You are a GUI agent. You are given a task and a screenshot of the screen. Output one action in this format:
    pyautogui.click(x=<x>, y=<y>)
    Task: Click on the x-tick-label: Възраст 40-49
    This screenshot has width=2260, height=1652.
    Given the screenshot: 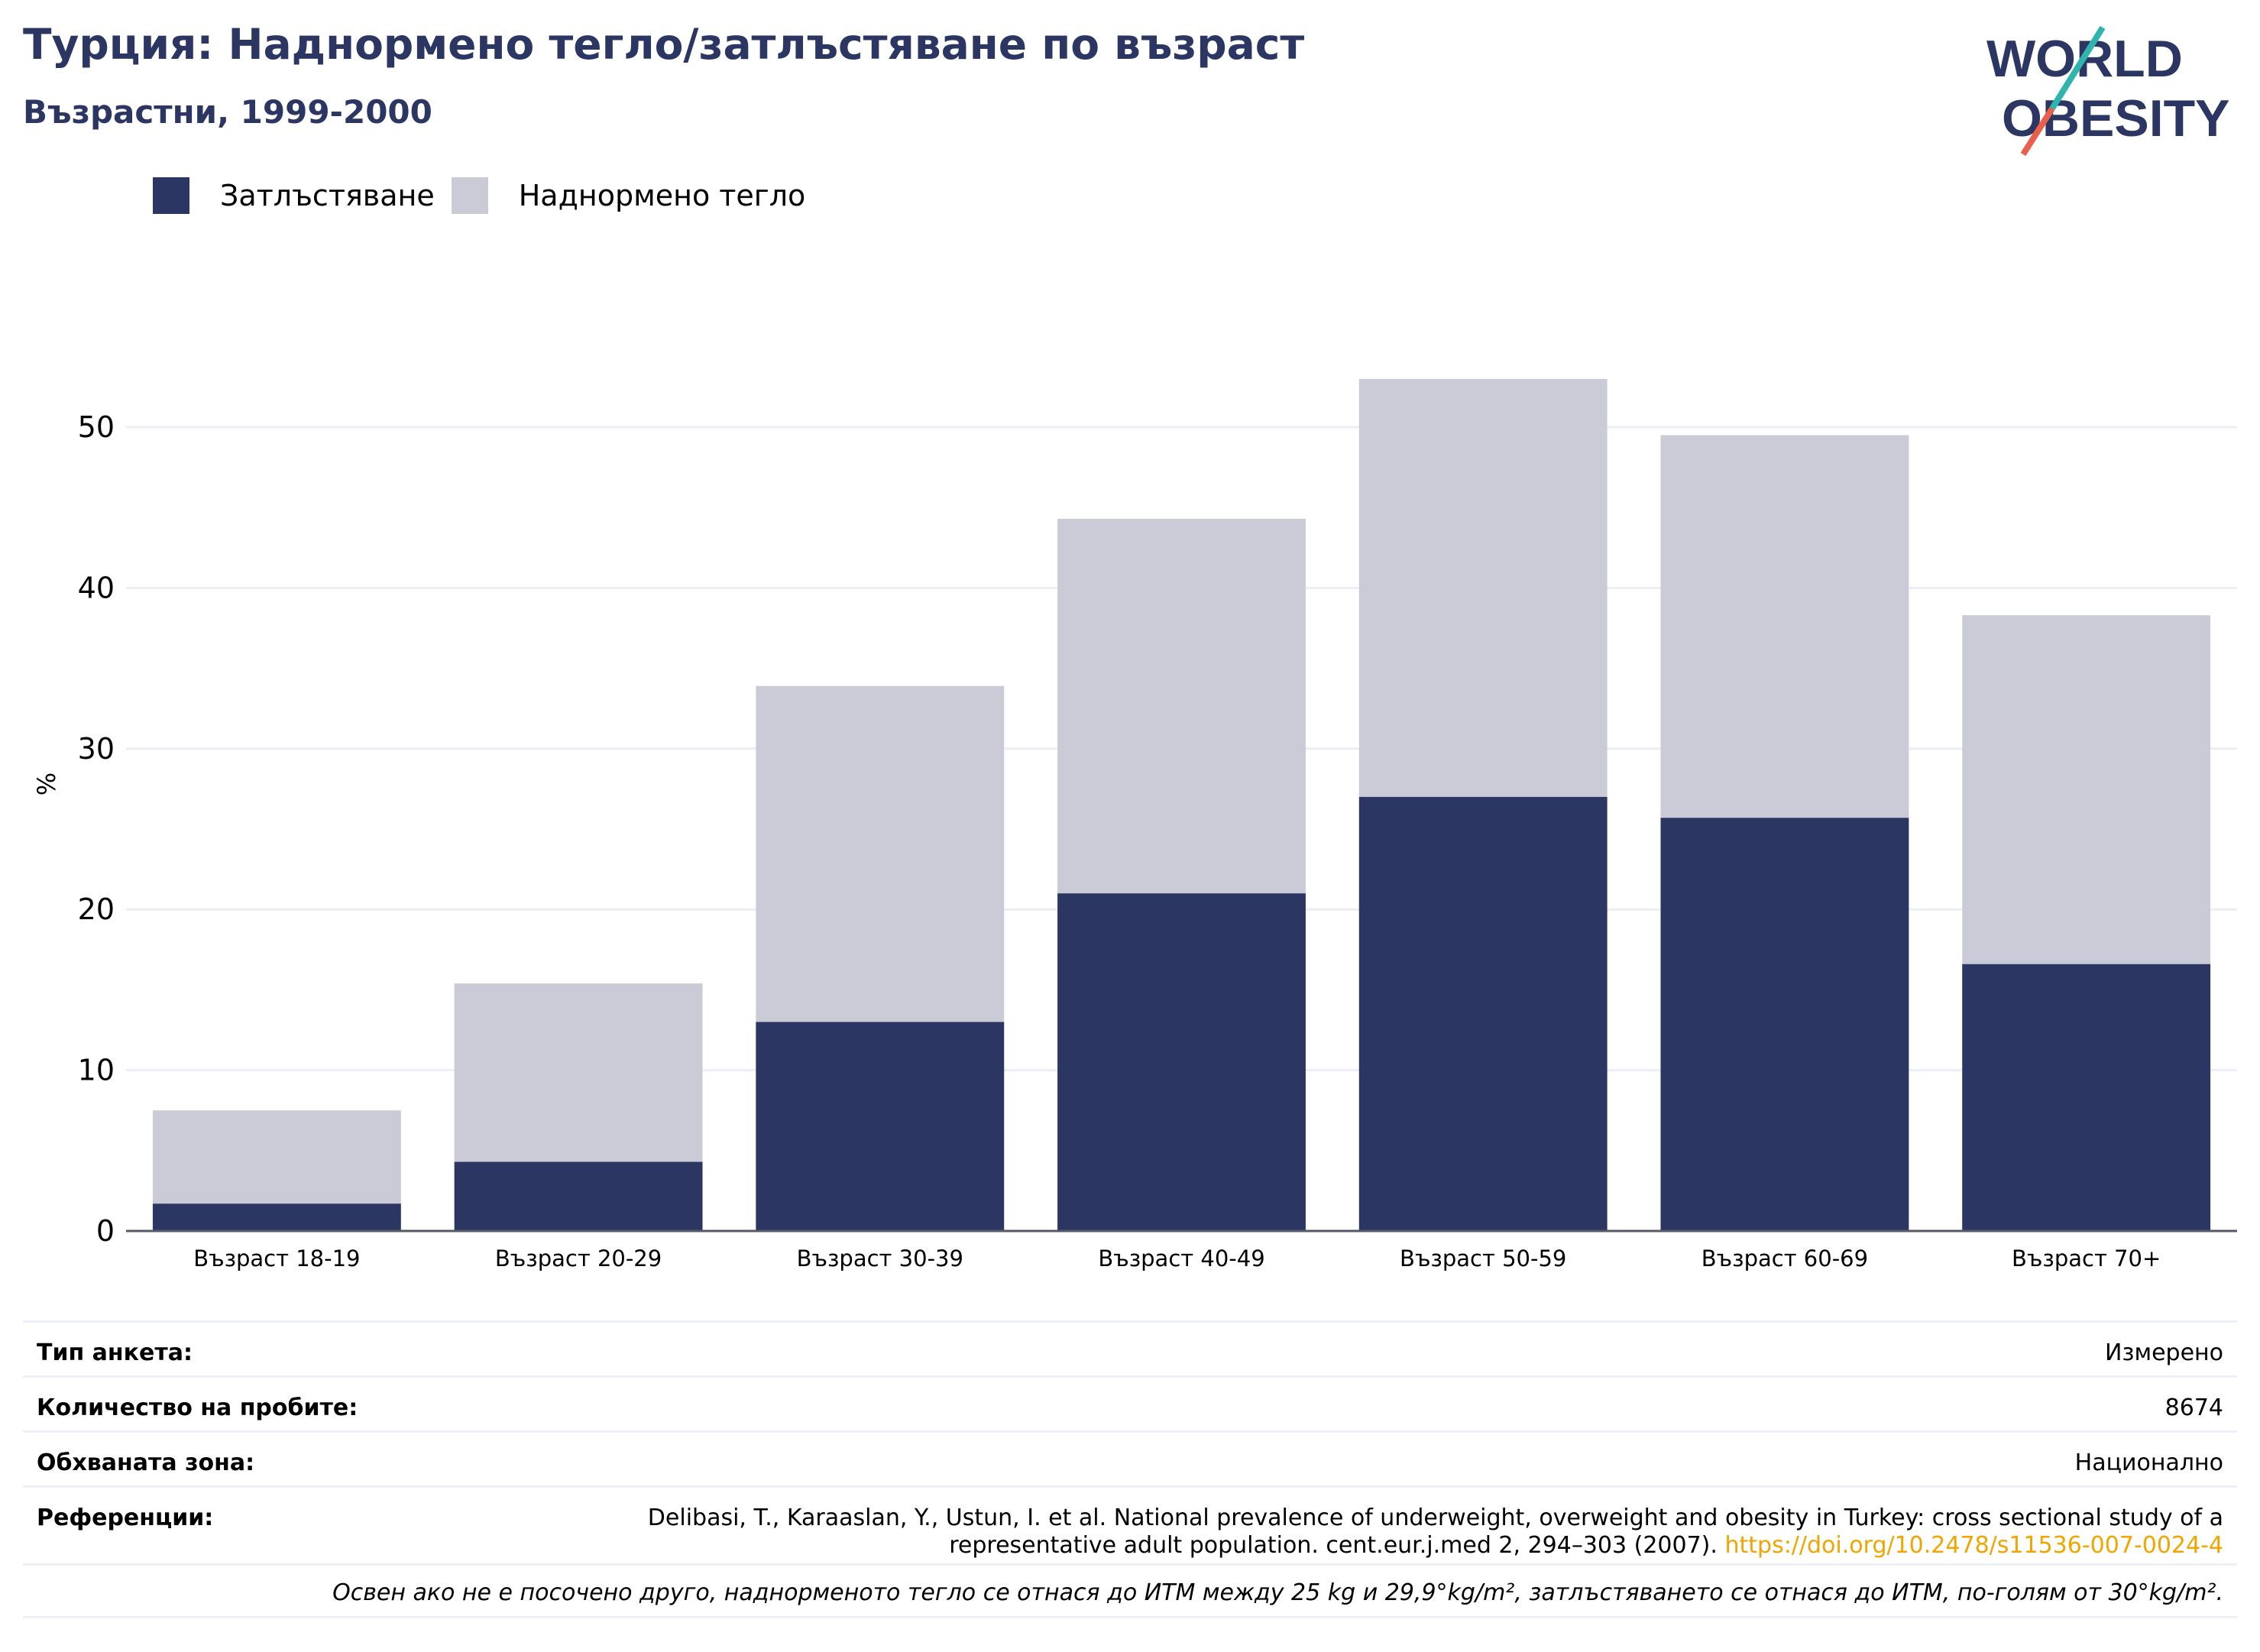 What is the action you would take?
    pyautogui.click(x=1181, y=1258)
    